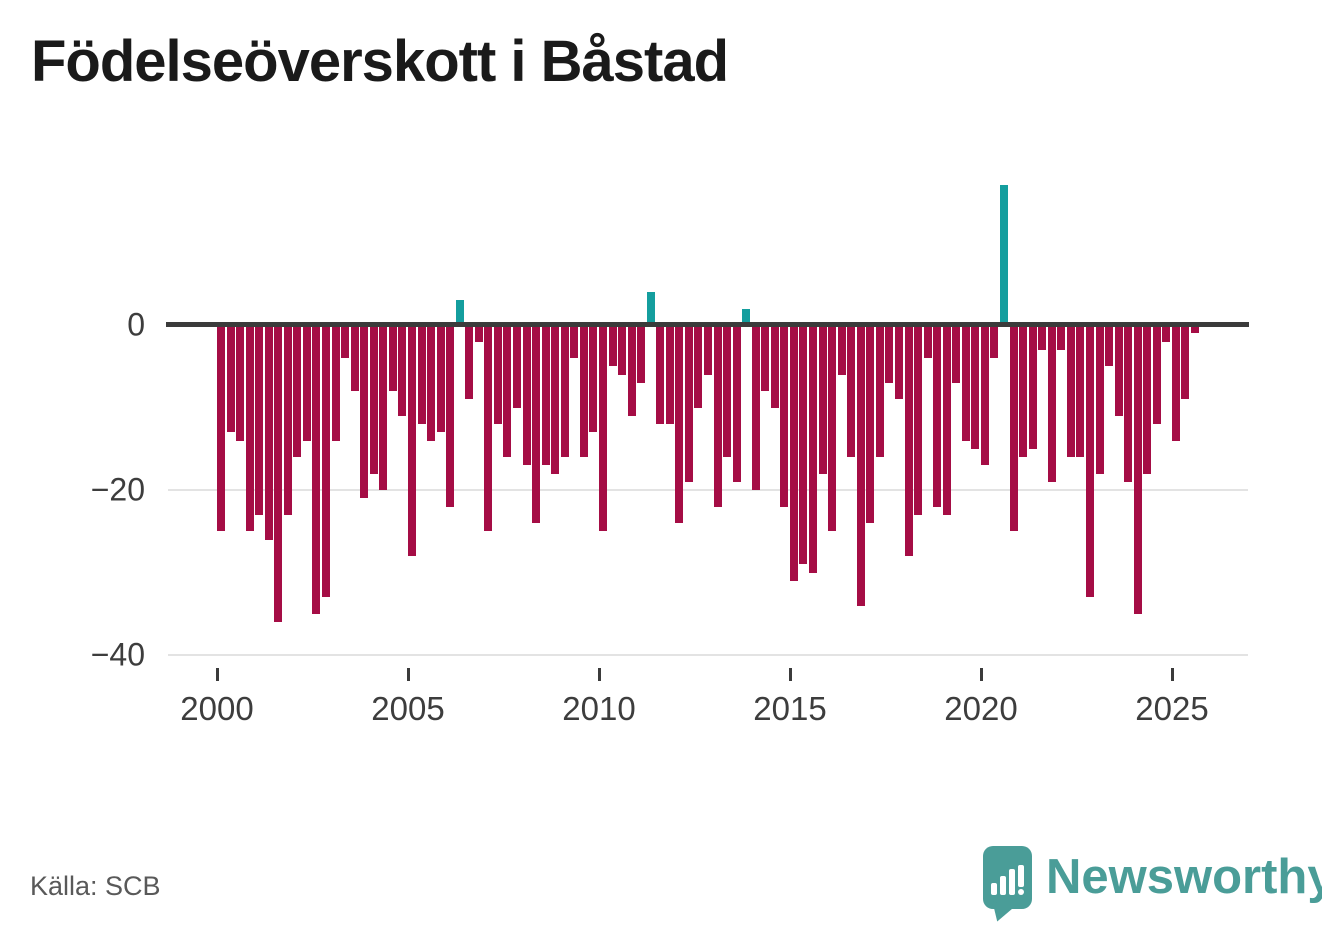 Image resolution: width=1322 pixels, height=939 pixels. Describe the element at coordinates (383, 407) in the screenshot. I see `bar-2004-q2` at that location.